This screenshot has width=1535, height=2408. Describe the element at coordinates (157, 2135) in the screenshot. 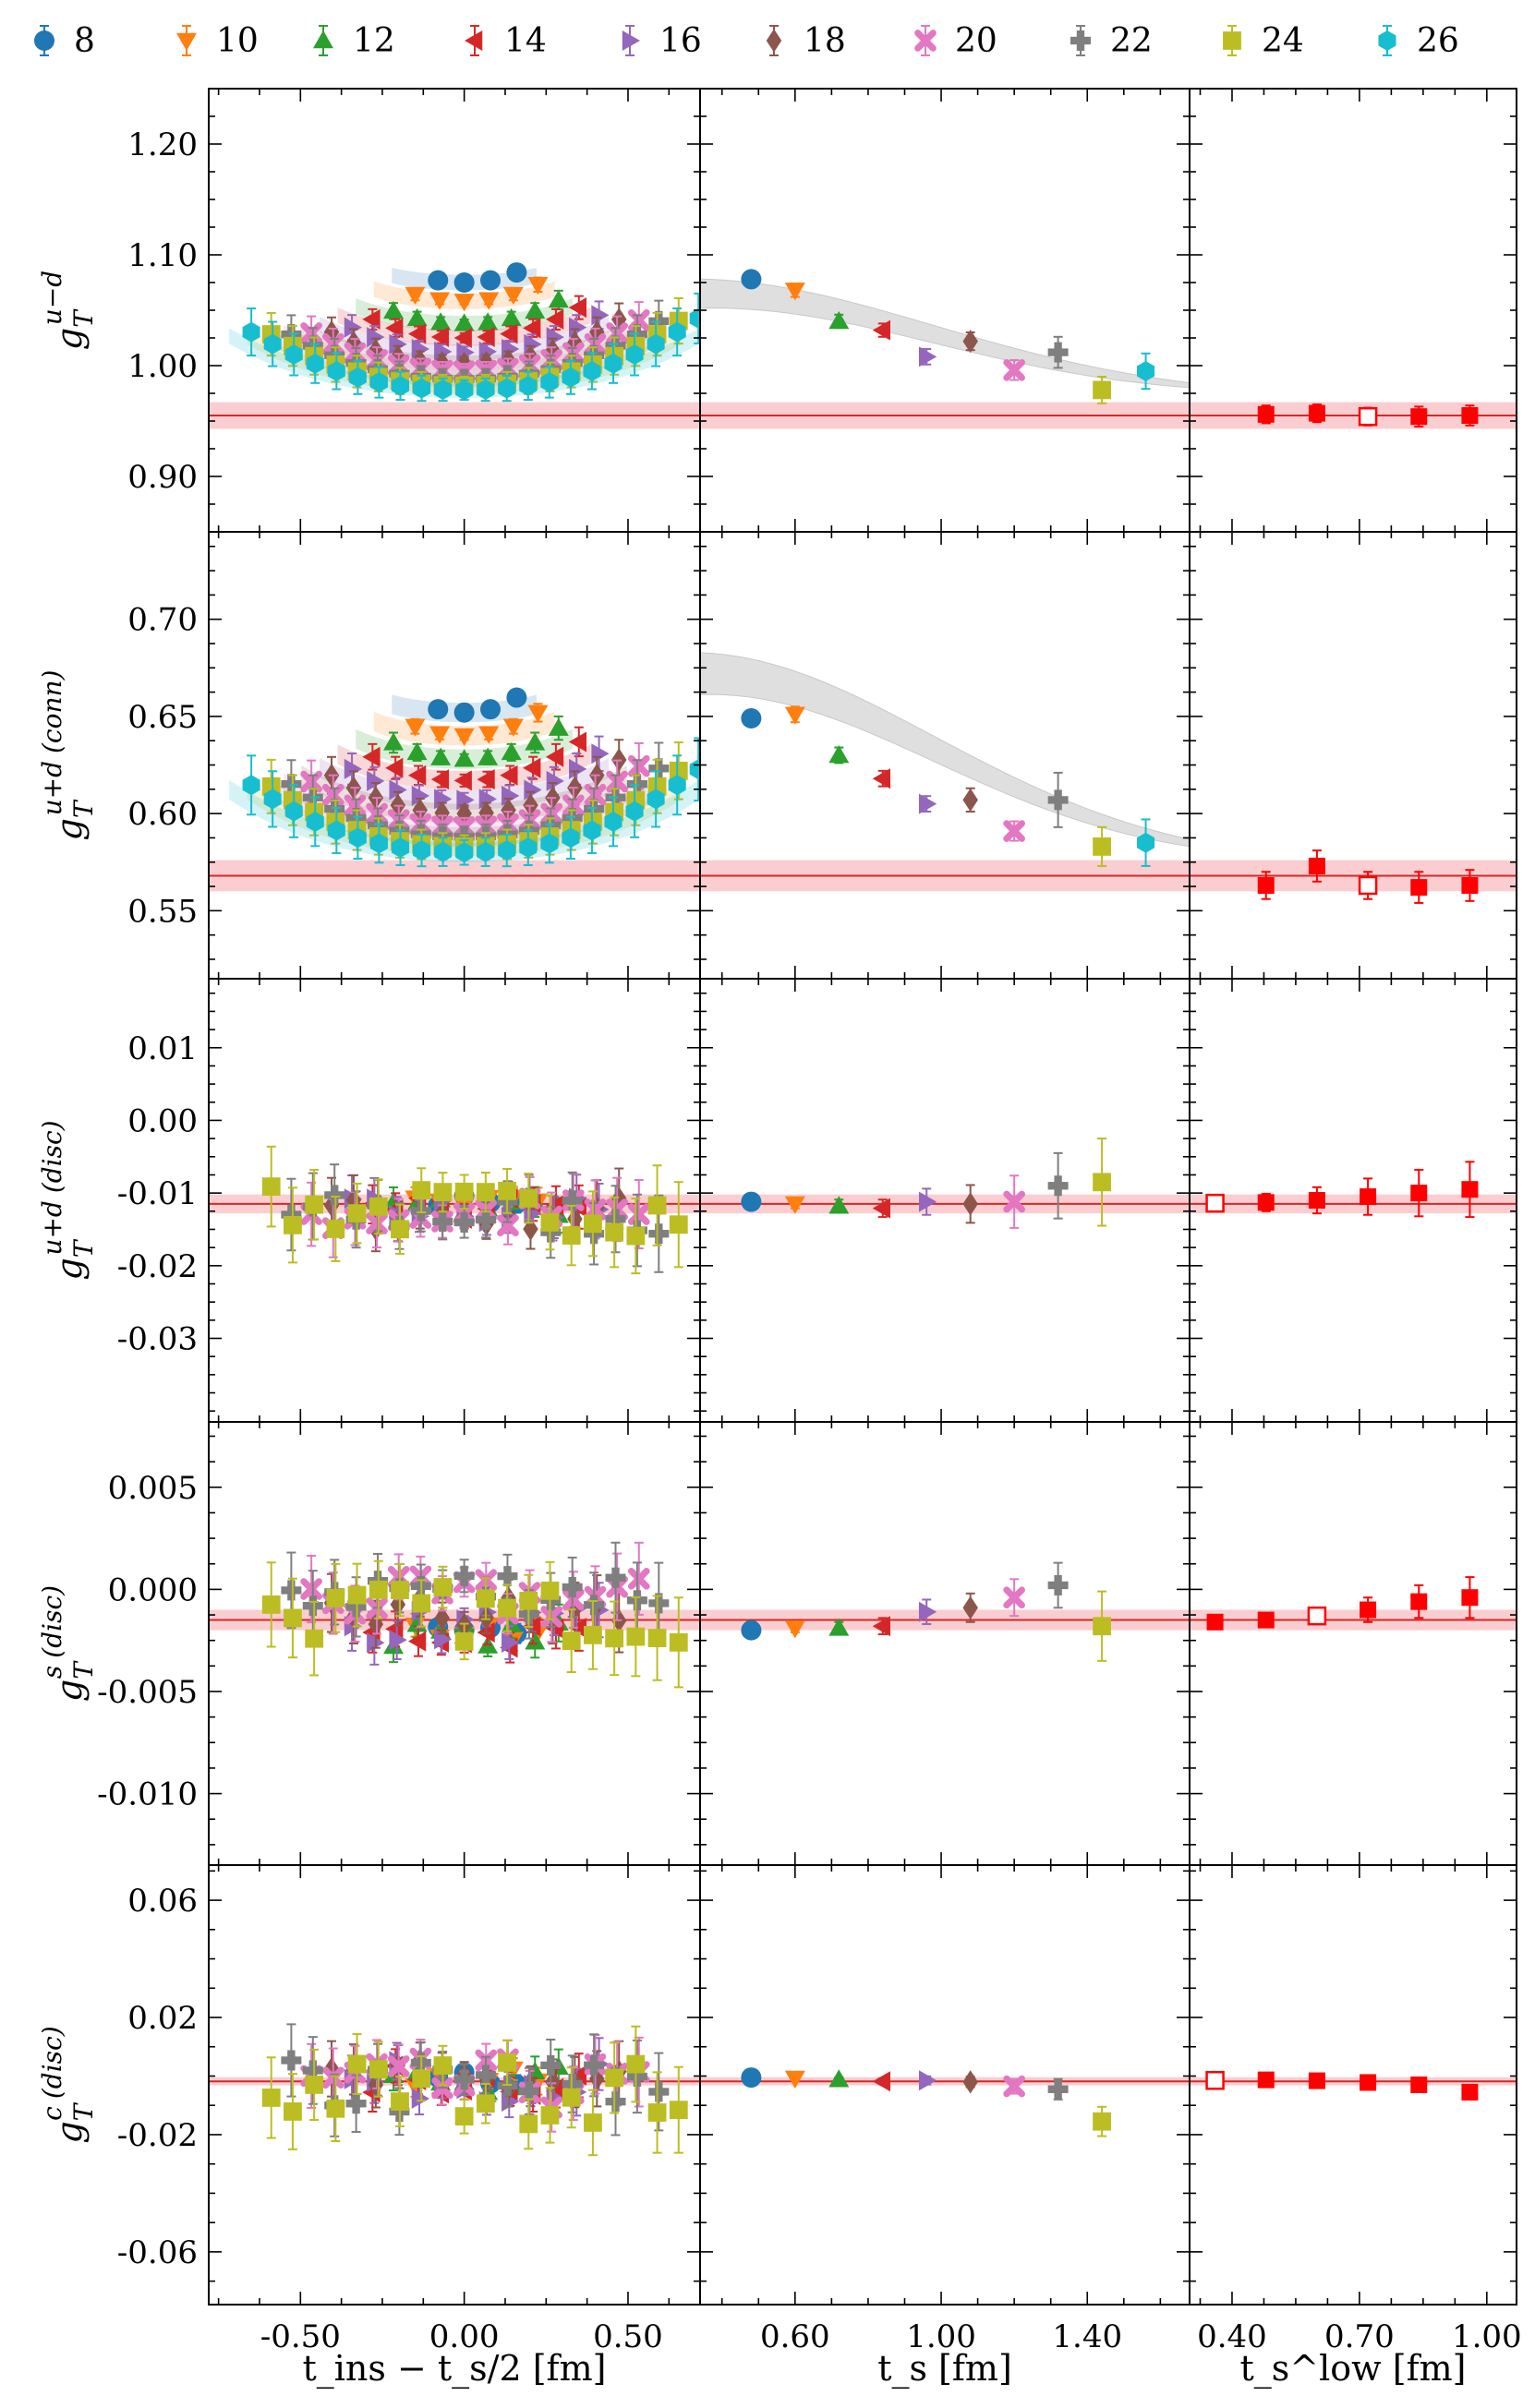

I see `y-tick-label: -0.02` at that location.